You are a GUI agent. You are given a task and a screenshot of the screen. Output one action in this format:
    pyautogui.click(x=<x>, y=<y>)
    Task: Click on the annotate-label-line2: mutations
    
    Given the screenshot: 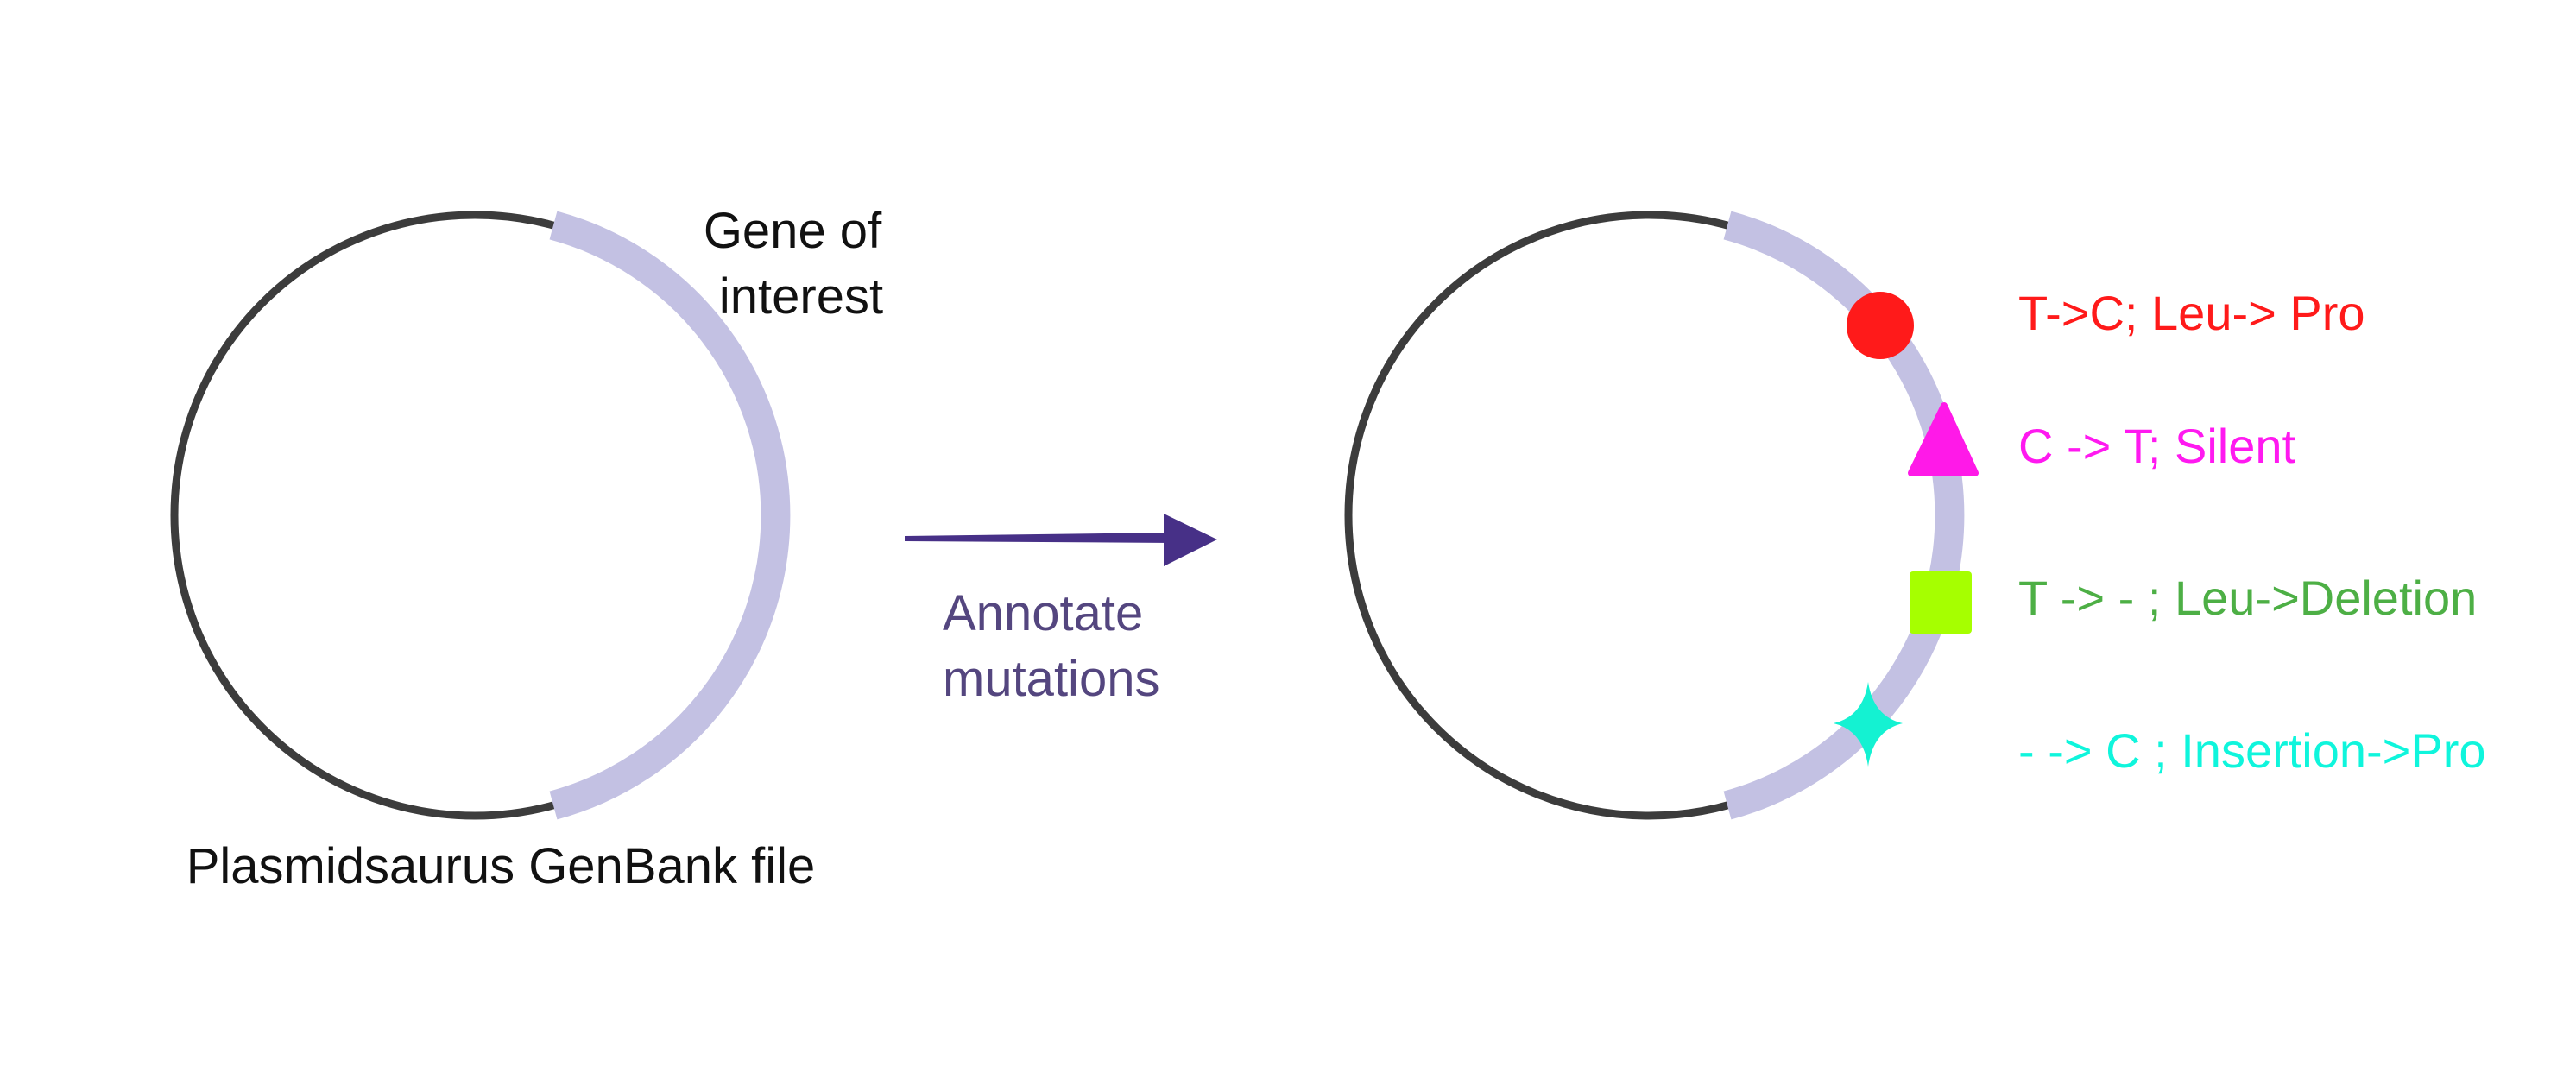 What is the action you would take?
    pyautogui.click(x=1051, y=679)
    